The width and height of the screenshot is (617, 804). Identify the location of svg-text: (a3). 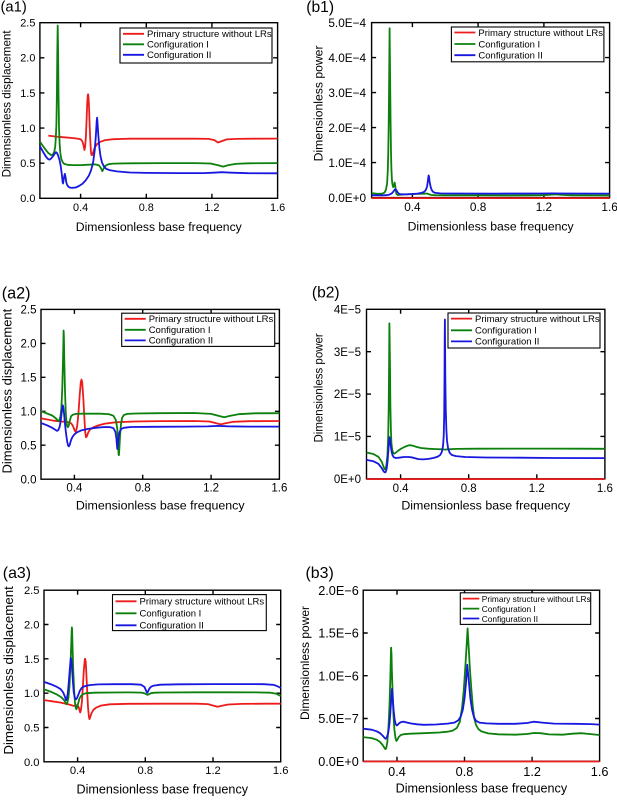
(17, 573).